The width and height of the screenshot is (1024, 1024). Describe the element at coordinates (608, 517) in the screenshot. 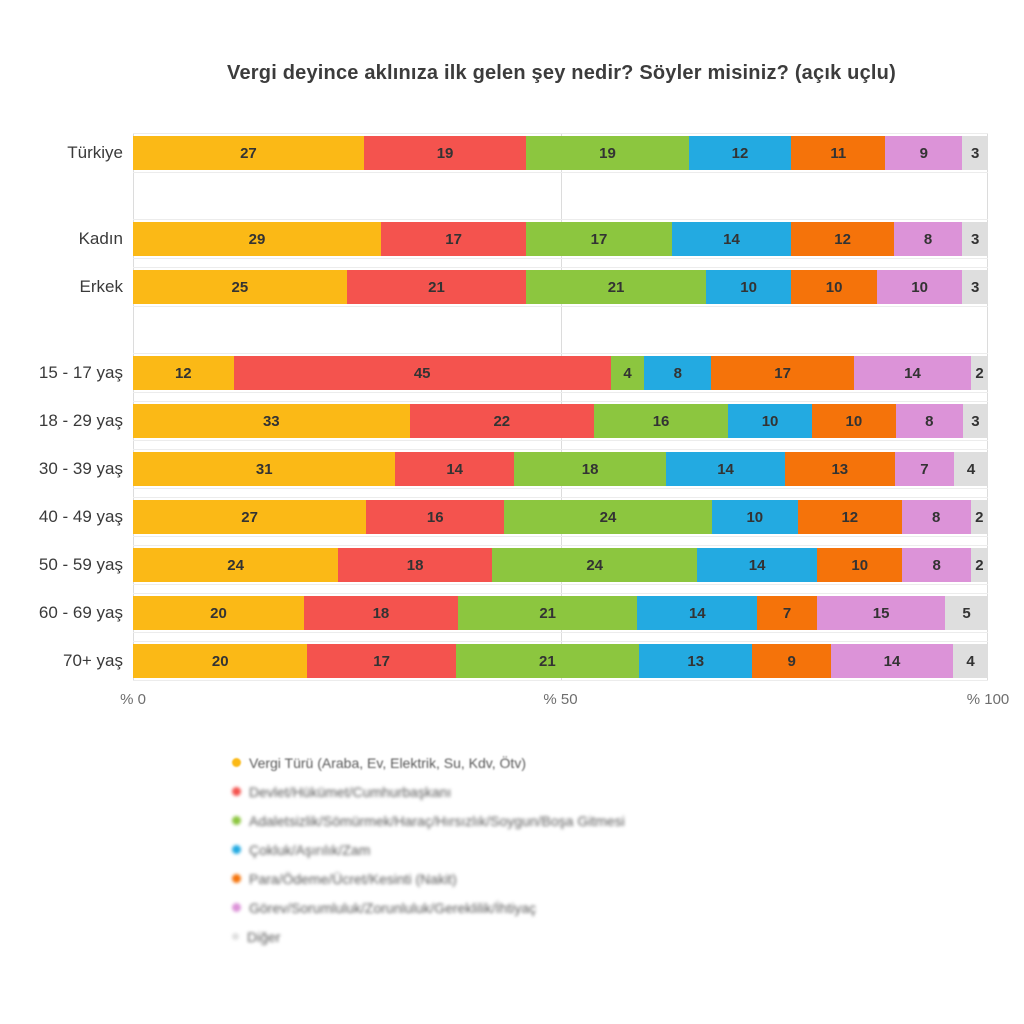

I see `bar-segment: 24` at that location.